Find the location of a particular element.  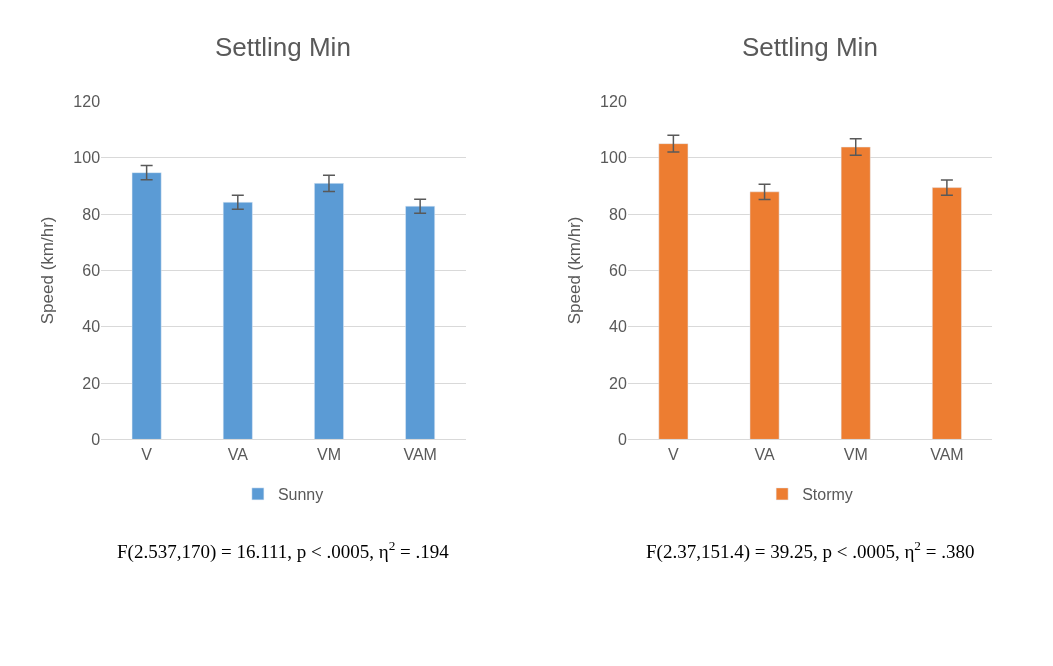

text: F(2.537,170) = 16.111, p < .0005, η$^{2}$ = .194 is located at coordinates (283, 550).